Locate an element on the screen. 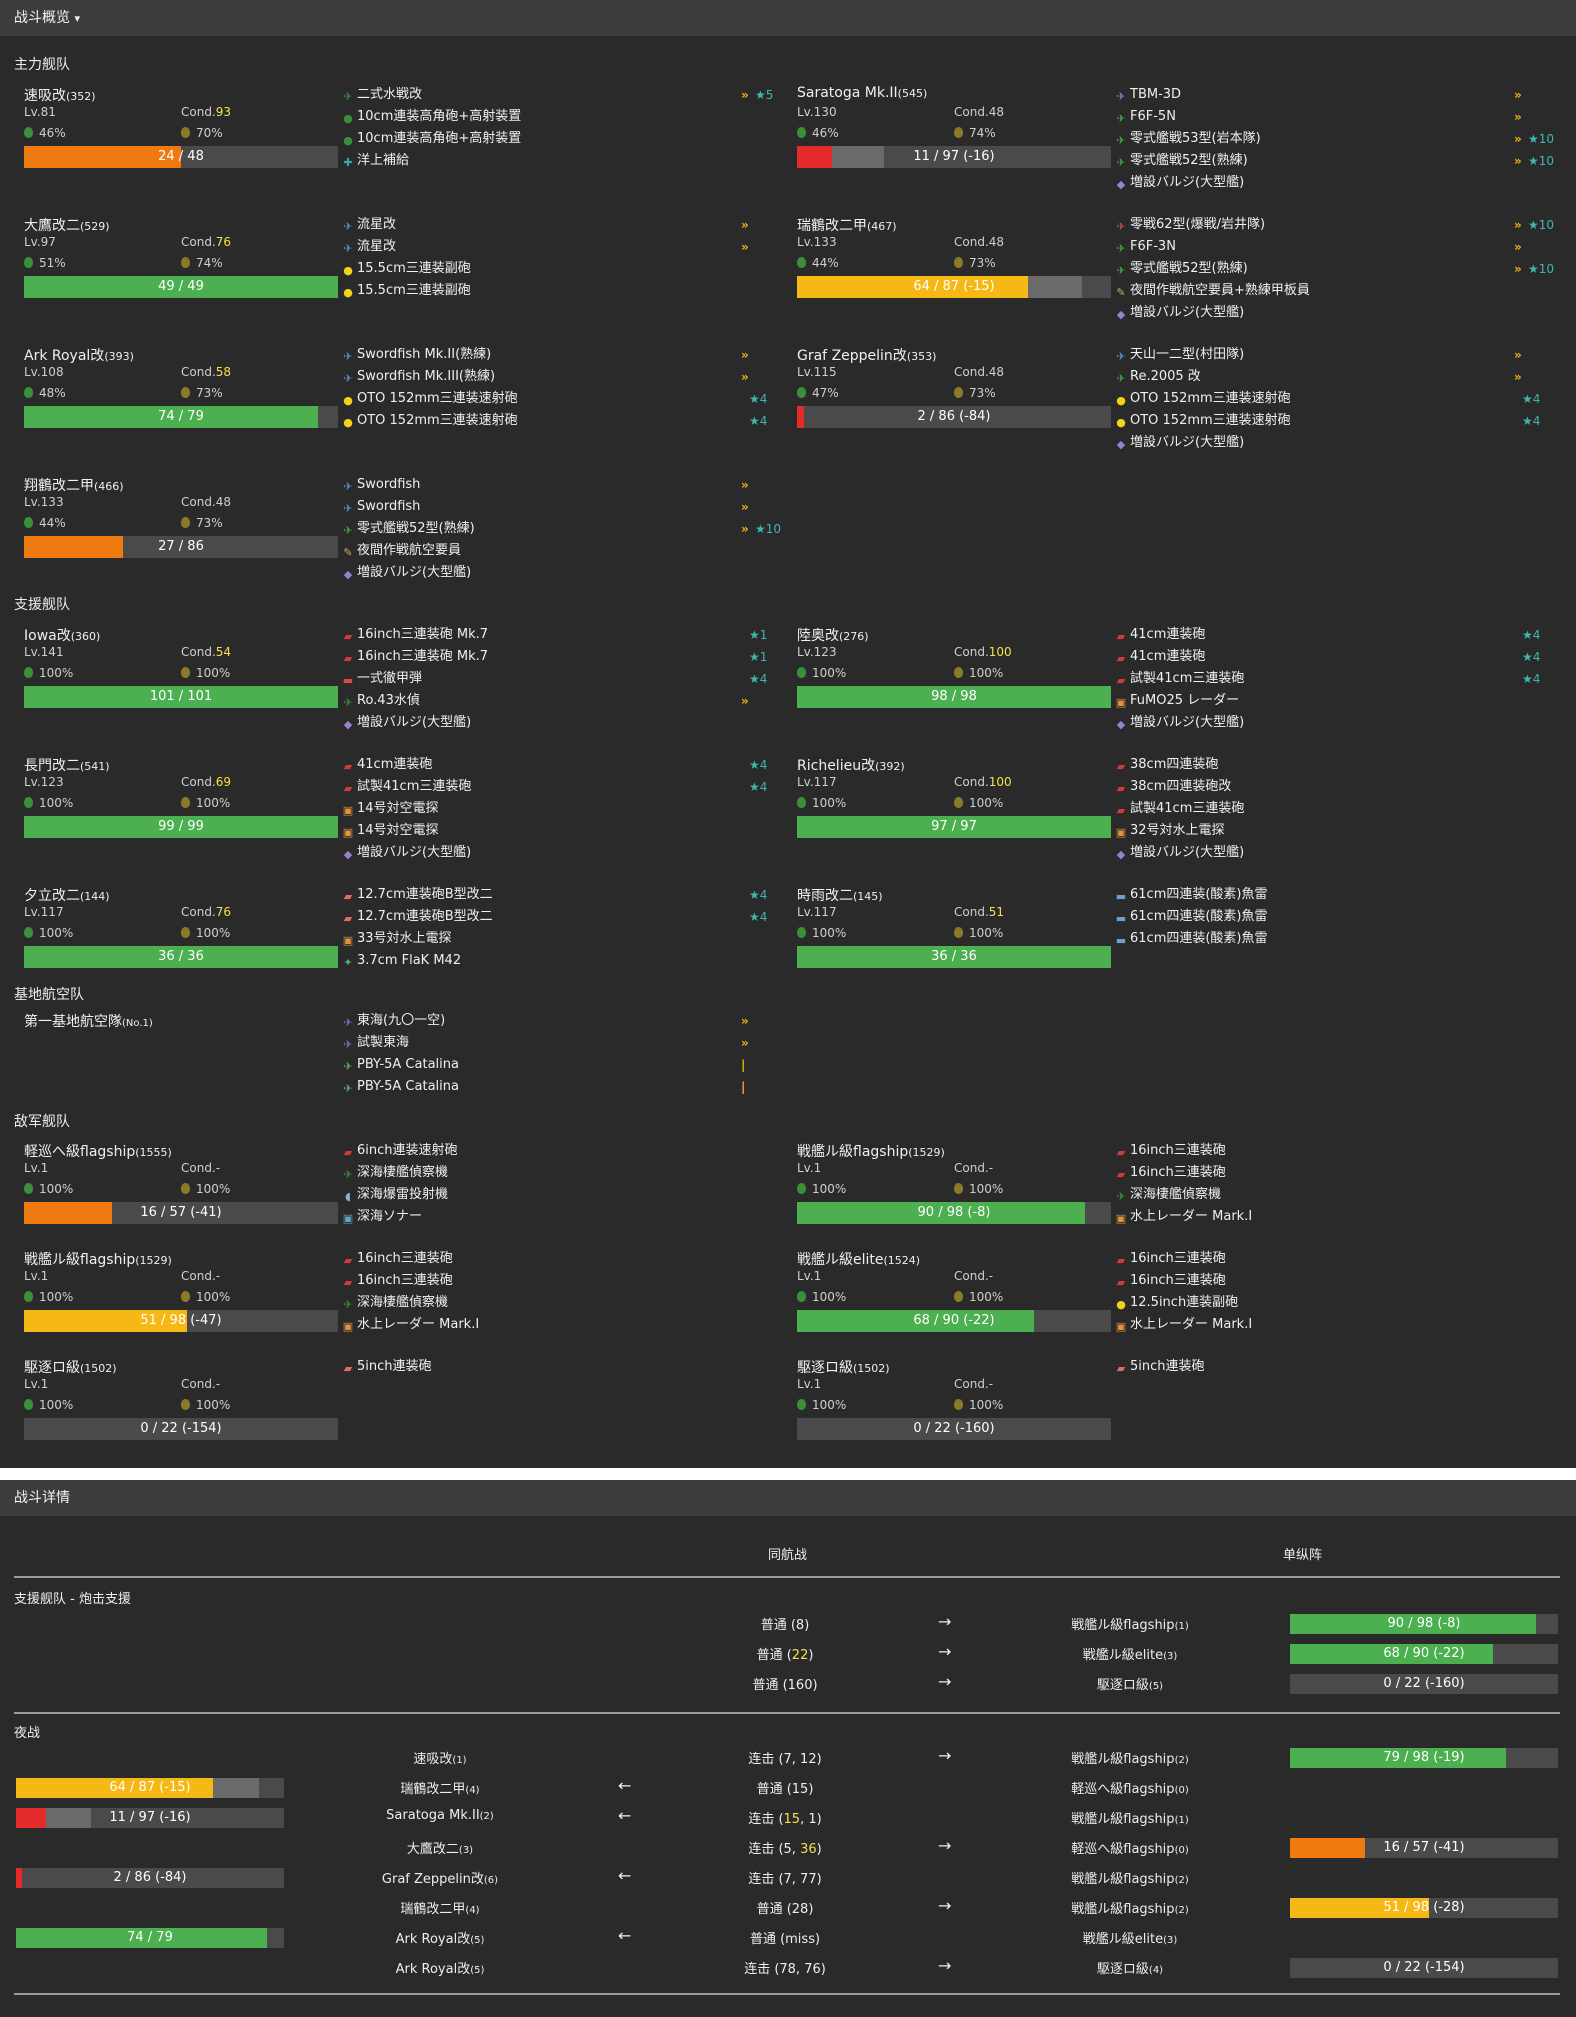 The width and height of the screenshot is (1576, 2017). ship-name: 長門改二(541) is located at coordinates (67, 765).